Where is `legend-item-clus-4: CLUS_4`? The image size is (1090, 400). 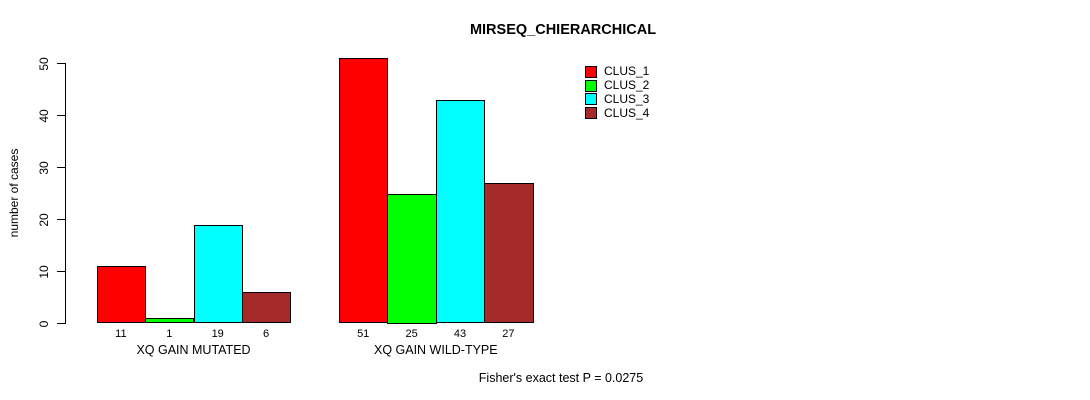 legend-item-clus-4: CLUS_4 is located at coordinates (617, 113).